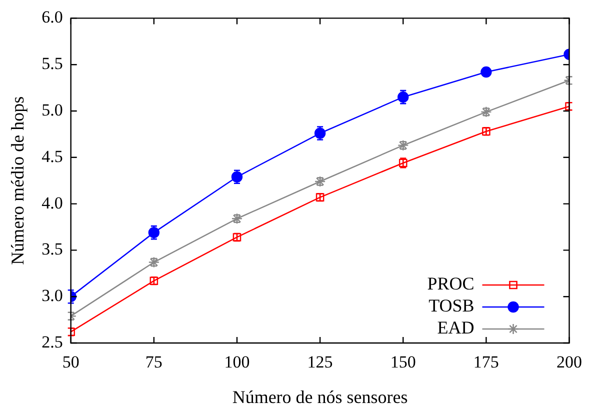 The width and height of the screenshot is (592, 415). What do you see at coordinates (450, 284) in the screenshot?
I see `legend-label: PROC` at bounding box center [450, 284].